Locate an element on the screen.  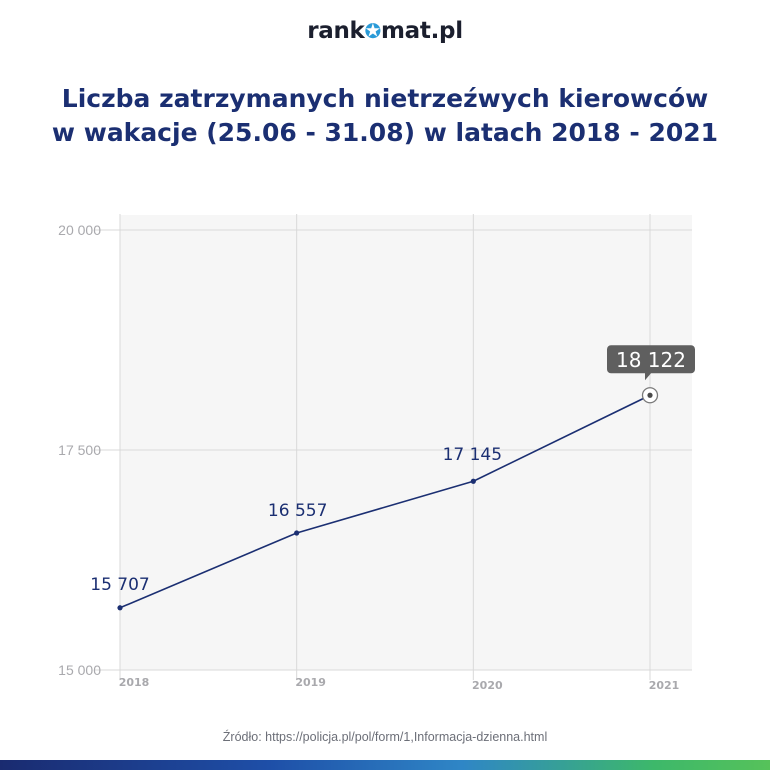
logo: rank✪mat.pl is located at coordinates (385, 31).